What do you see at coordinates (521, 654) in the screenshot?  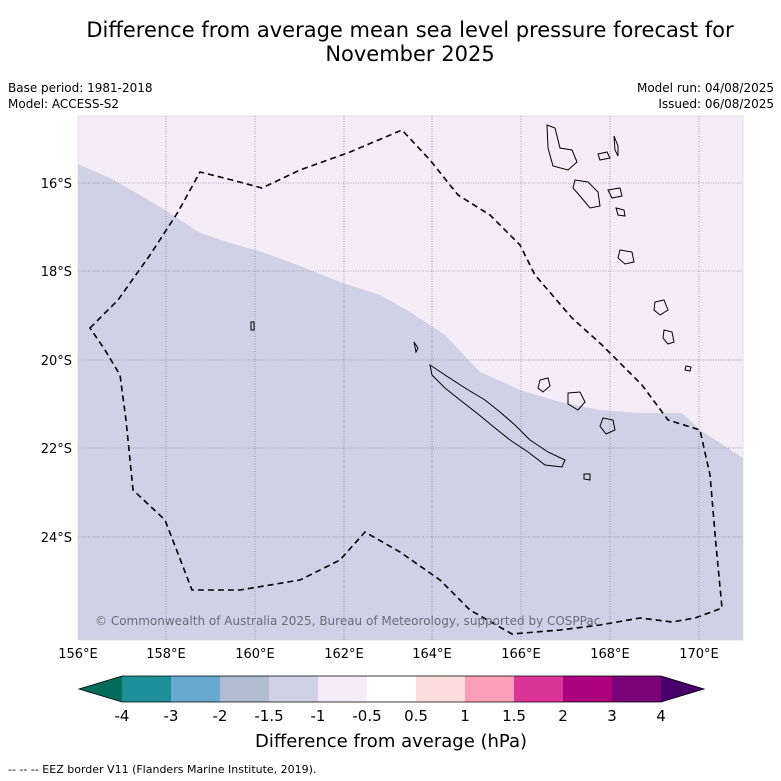 I see `lon-label-166e: 166°E` at bounding box center [521, 654].